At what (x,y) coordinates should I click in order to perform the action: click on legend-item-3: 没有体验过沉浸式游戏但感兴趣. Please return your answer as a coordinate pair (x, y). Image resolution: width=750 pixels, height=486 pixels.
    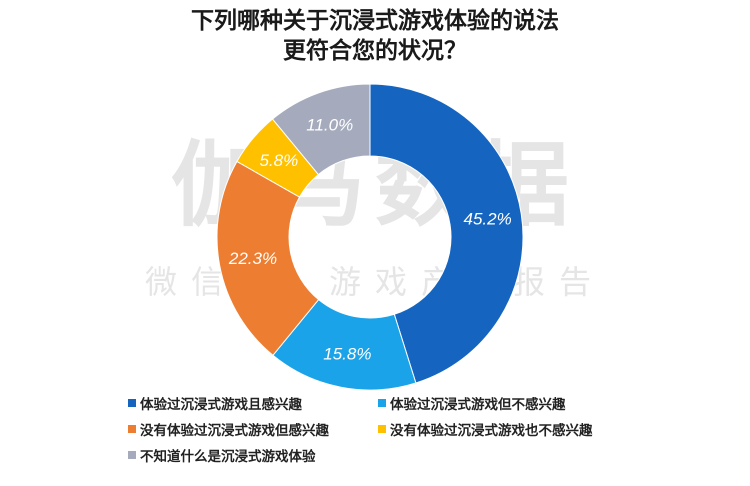
    Looking at the image, I should click on (253, 429).